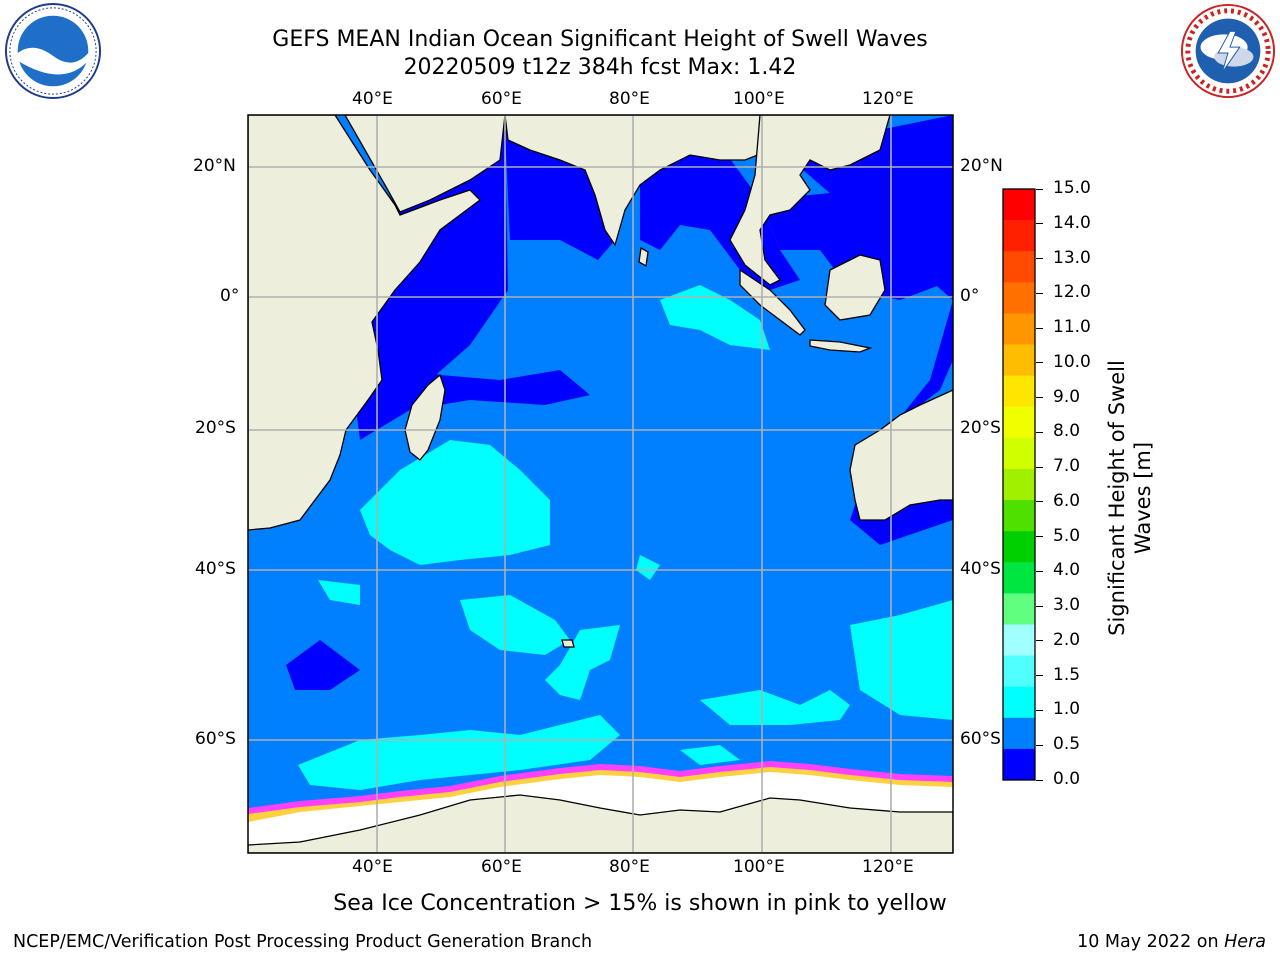 This screenshot has width=1280, height=960. Describe the element at coordinates (1067, 709) in the screenshot. I see `colorbar-label: 1.0` at that location.